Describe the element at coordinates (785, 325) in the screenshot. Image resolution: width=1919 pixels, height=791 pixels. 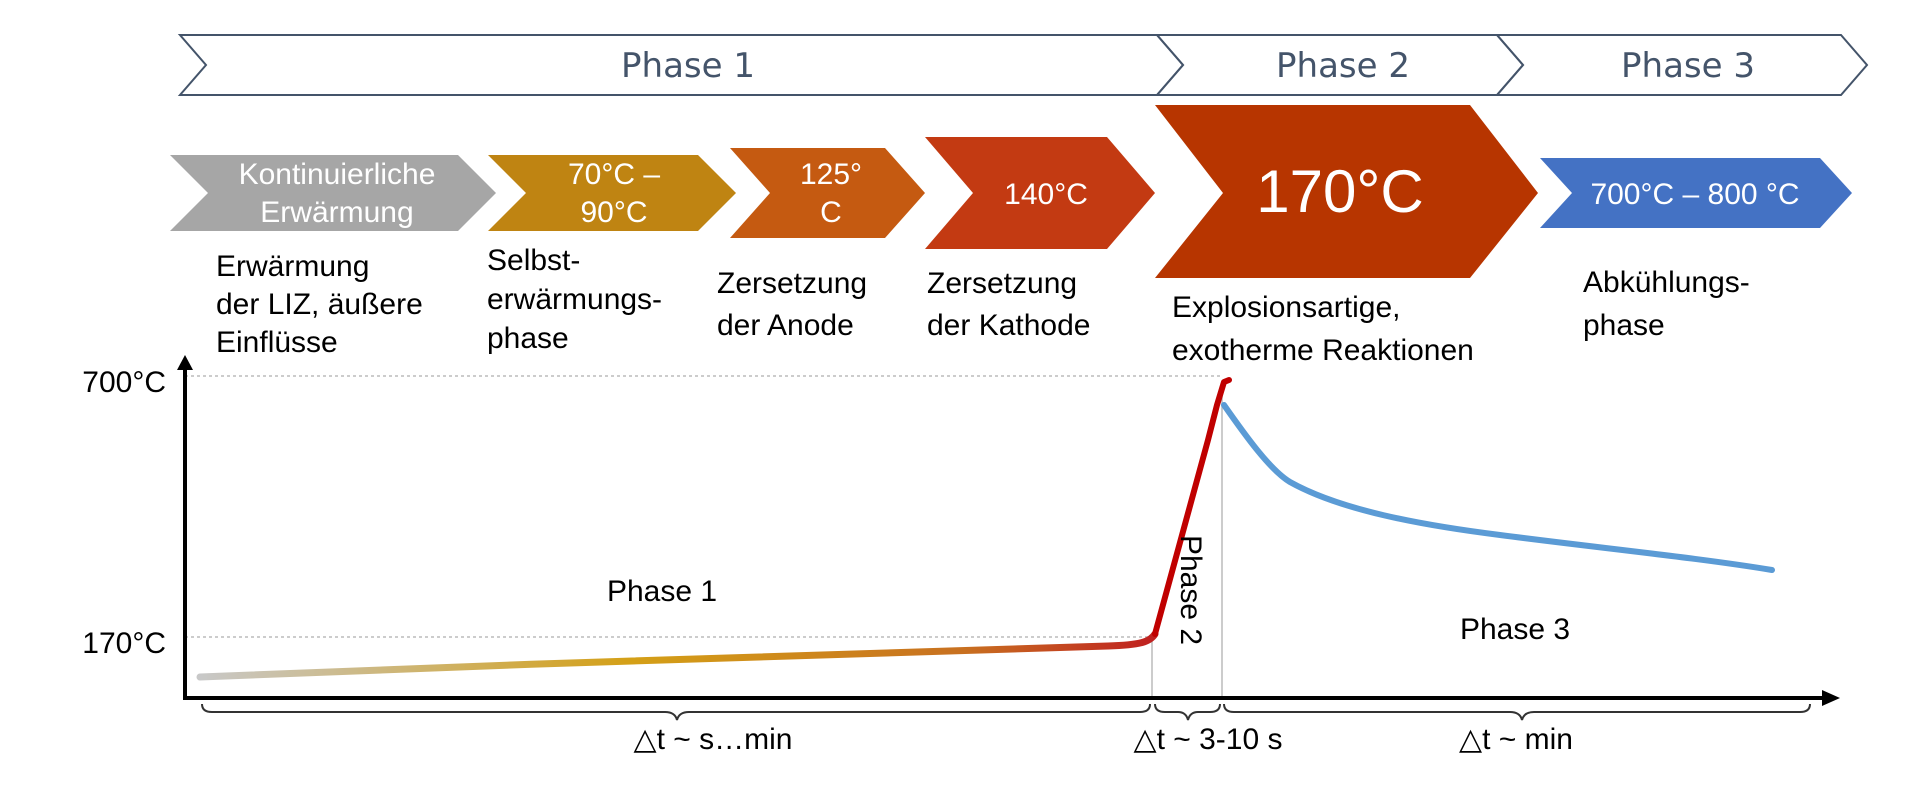
I see `stage-3-desc-line-2: der Anode` at that location.